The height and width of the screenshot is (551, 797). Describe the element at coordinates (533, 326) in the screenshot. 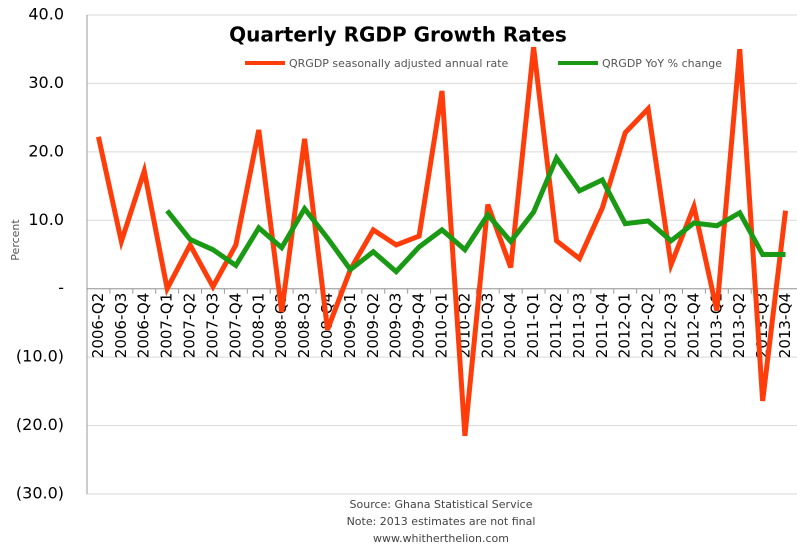

I see `x-tick-label: 2011-Q1` at that location.